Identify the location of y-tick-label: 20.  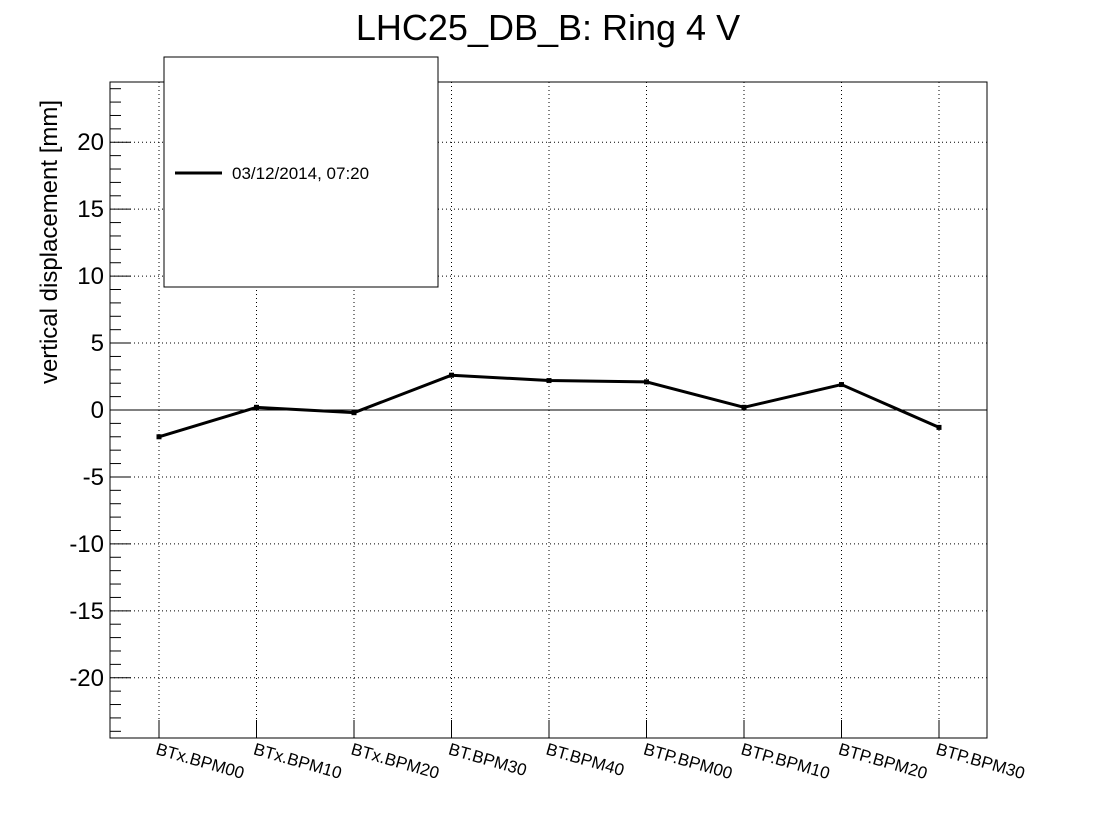
(90, 142).